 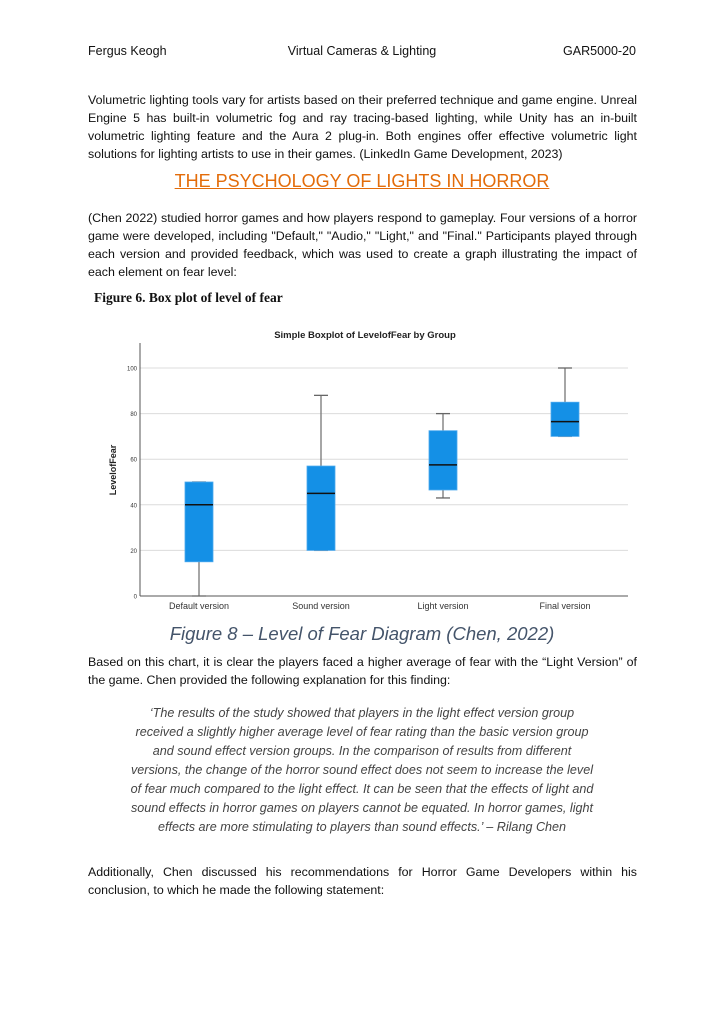 I want to click on figure6-caption: Figure 6. Box plot of level of fear, so click(x=188, y=297).